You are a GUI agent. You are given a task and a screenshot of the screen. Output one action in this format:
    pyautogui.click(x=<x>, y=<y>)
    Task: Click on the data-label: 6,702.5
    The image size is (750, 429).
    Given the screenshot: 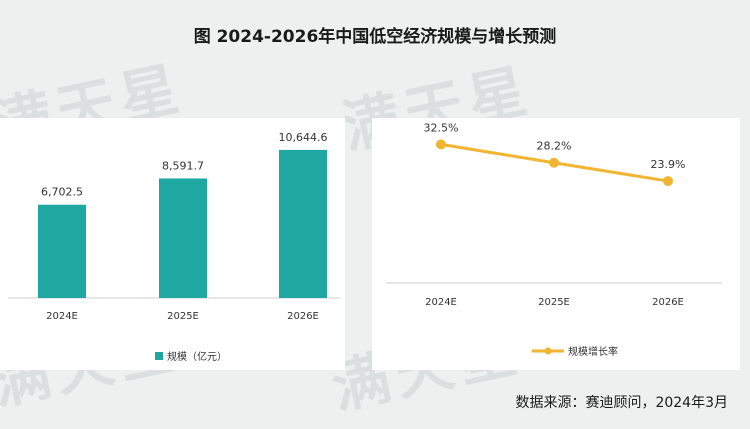 What is the action you would take?
    pyautogui.click(x=62, y=192)
    